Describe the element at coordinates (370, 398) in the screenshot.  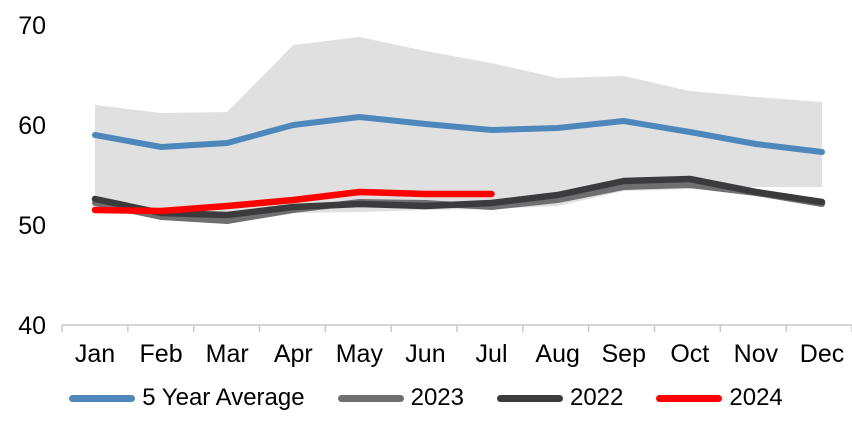
I see `legend-swatch-2023` at that location.